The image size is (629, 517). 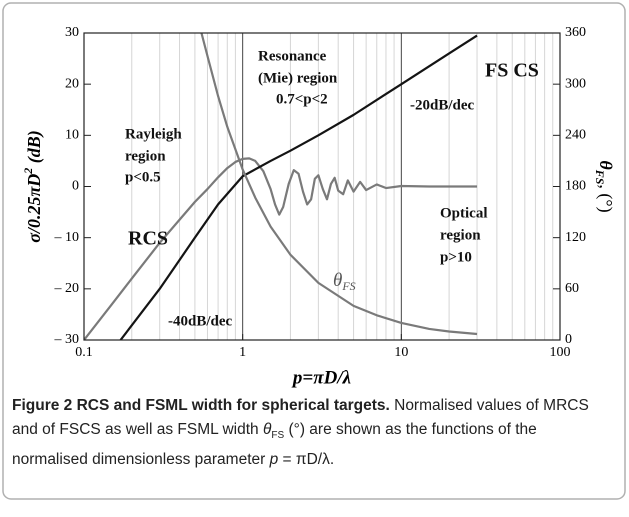 I want to click on annotation: p<0.5, so click(x=143, y=177).